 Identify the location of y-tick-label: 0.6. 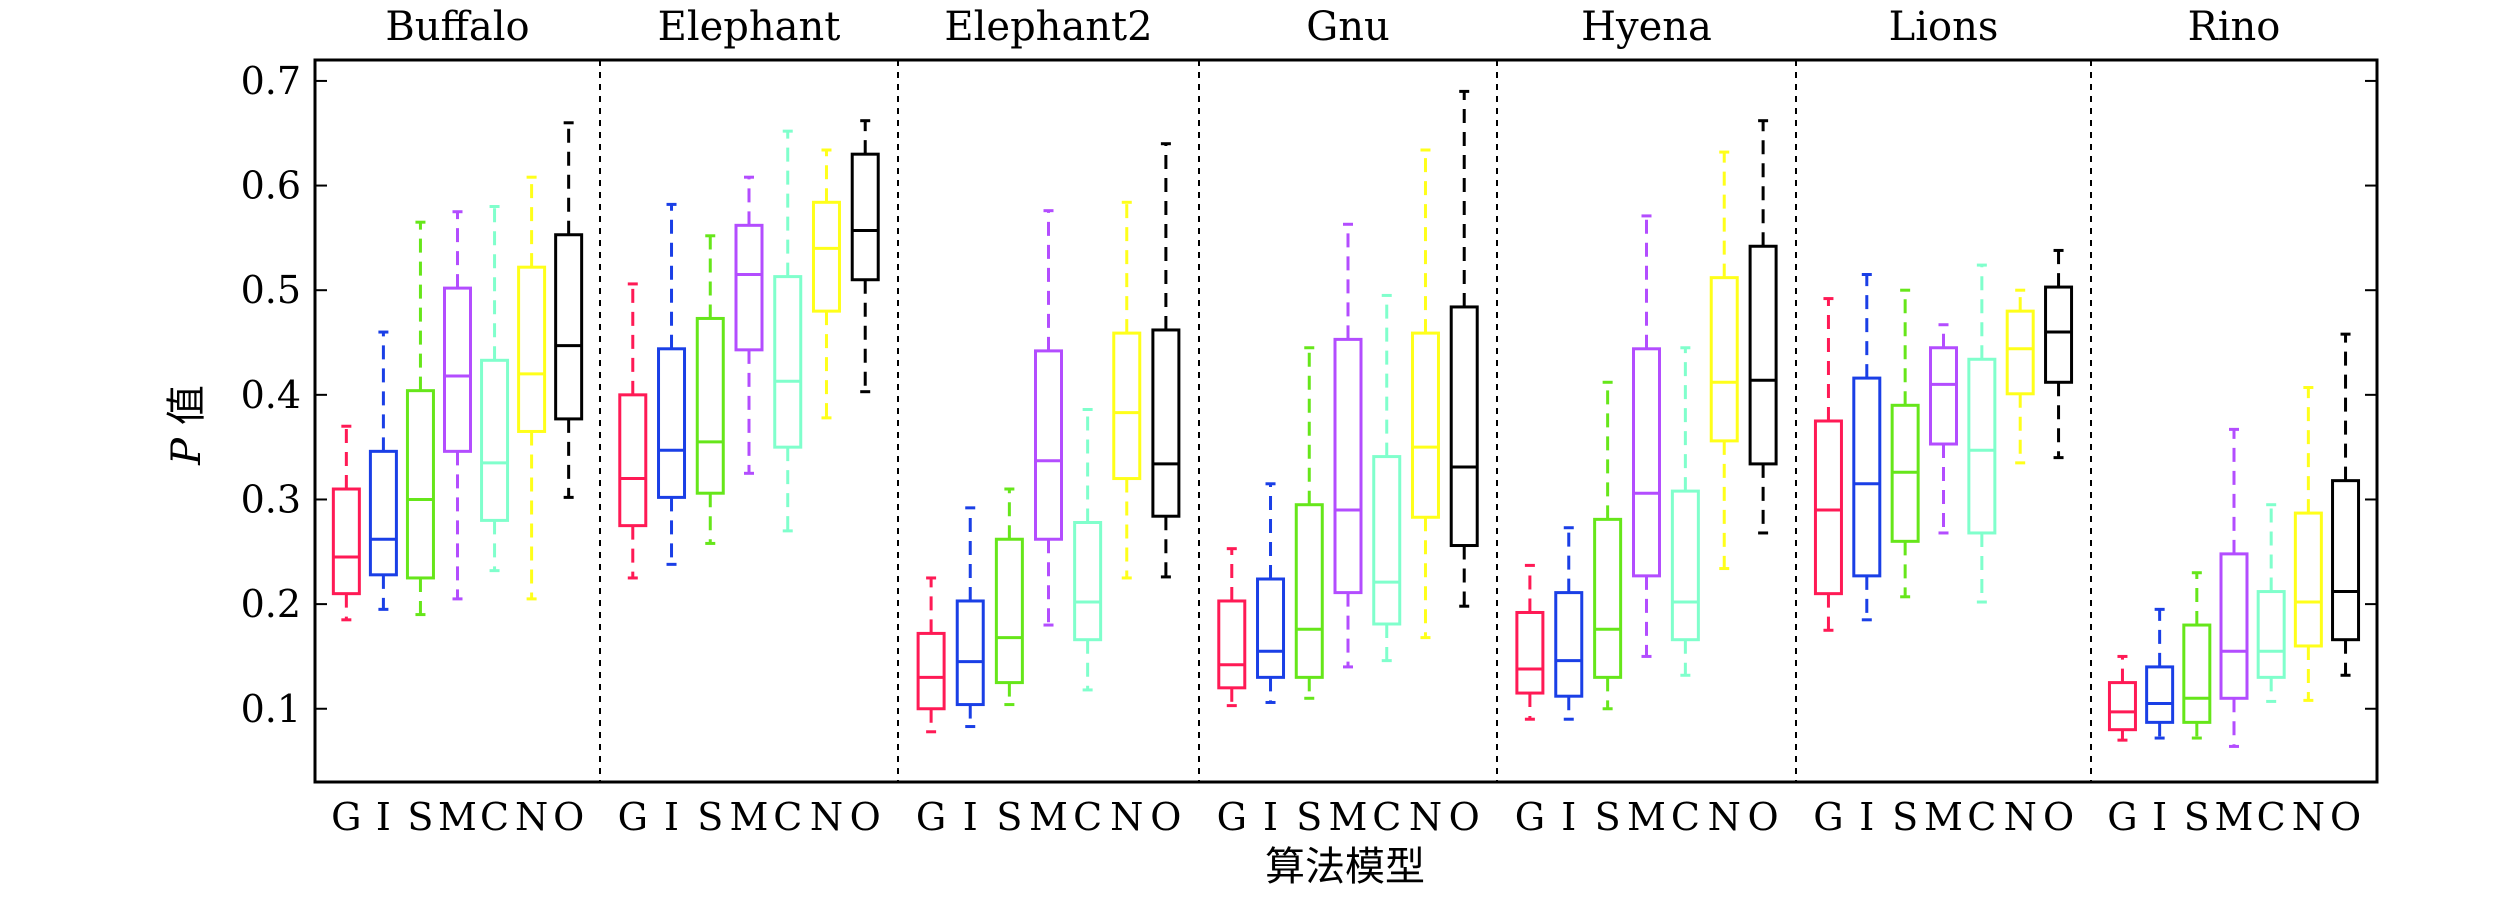
(271, 186).